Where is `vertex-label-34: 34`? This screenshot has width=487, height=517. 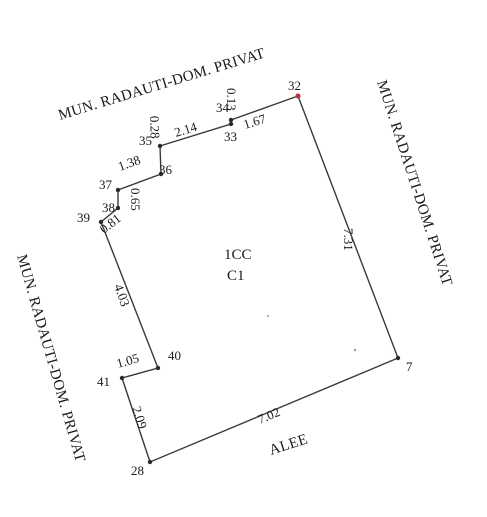 vertex-label-34: 34 is located at coordinates (223, 107).